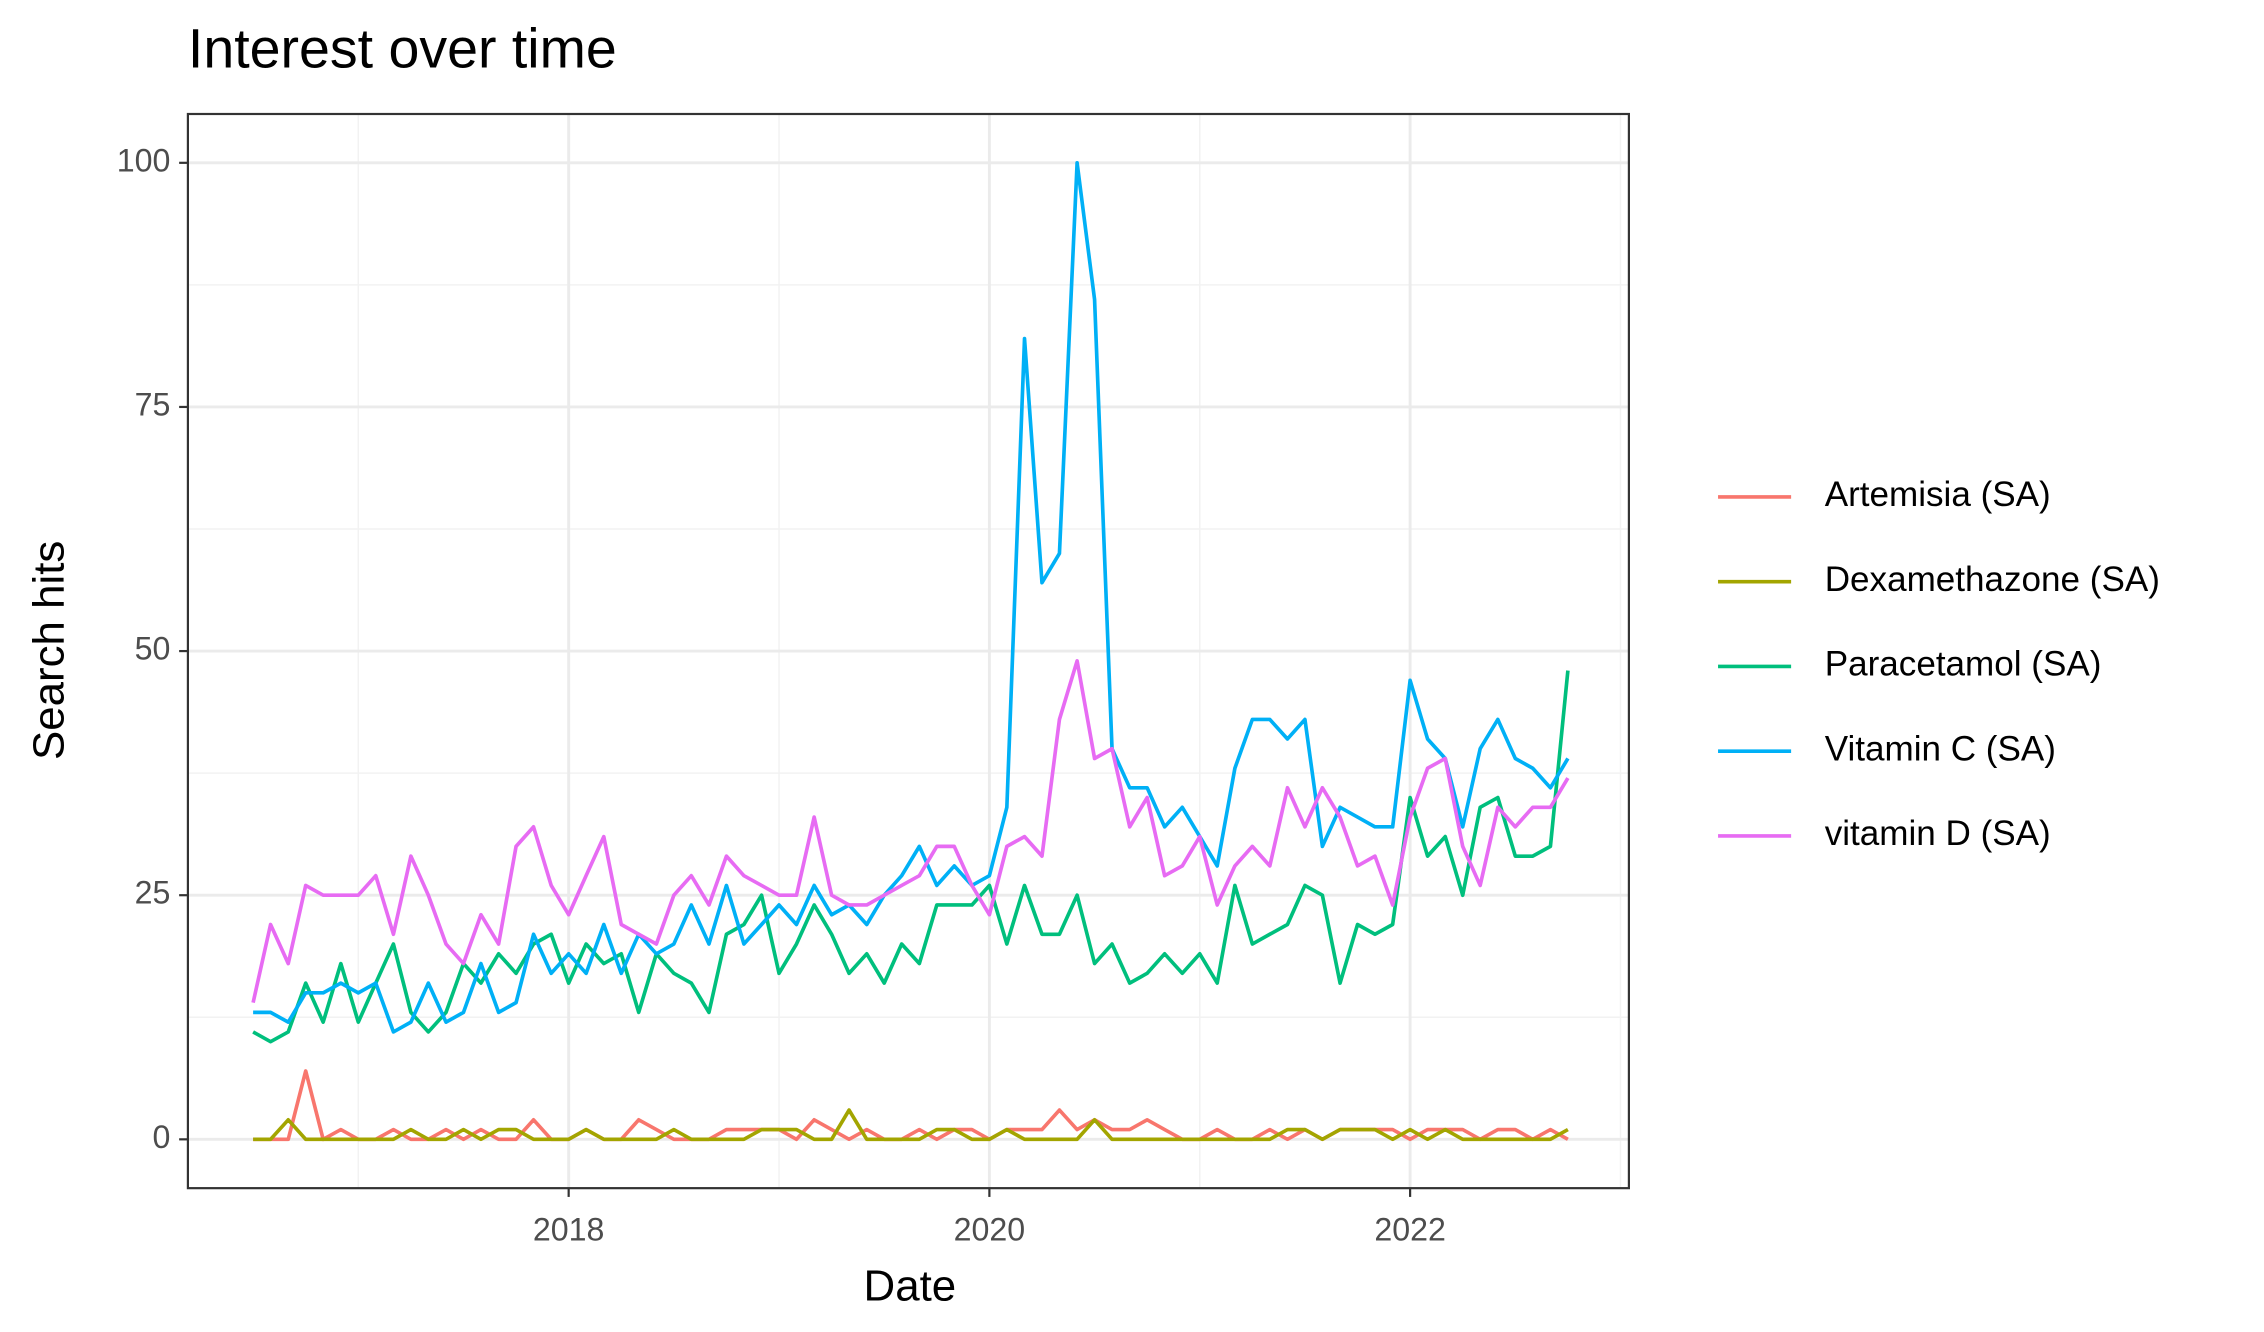 The image size is (2264, 1332). What do you see at coordinates (1992, 579) in the screenshot?
I see `legend-label: Dexamethazone (SA)` at bounding box center [1992, 579].